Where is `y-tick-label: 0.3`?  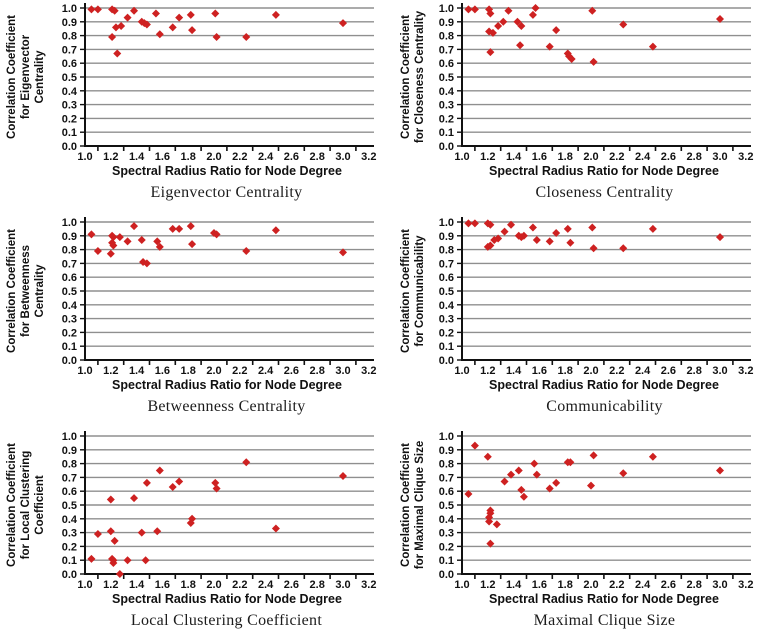
y-tick-label: 0.3 is located at coordinates (446, 534).